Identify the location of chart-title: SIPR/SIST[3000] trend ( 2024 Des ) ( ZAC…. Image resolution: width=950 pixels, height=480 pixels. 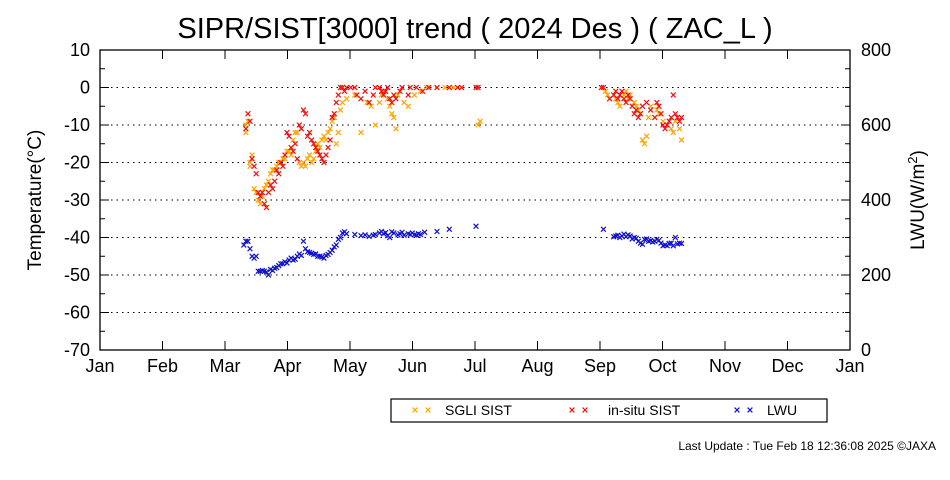
(474, 29).